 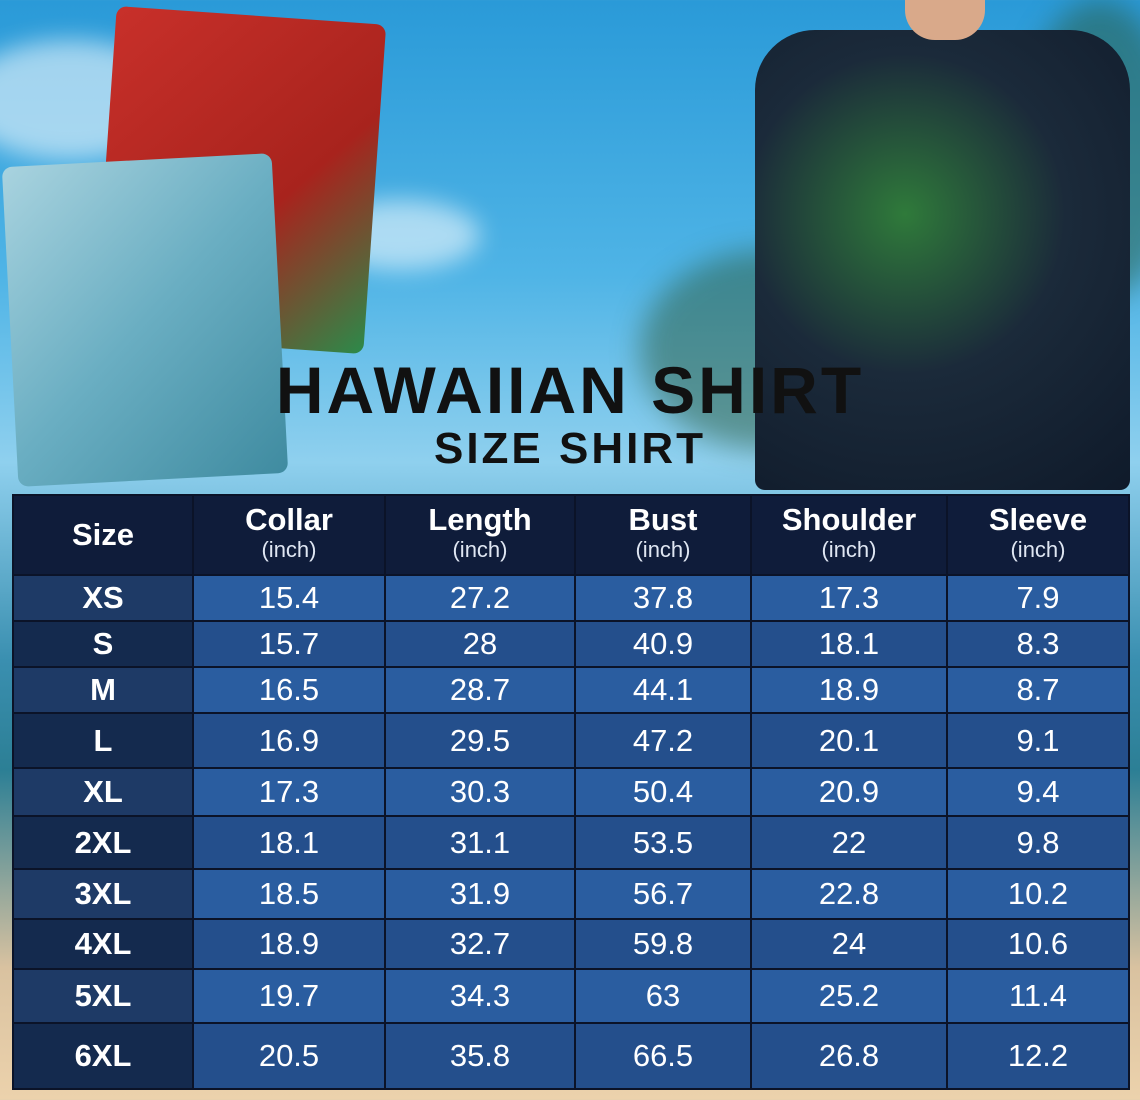 What do you see at coordinates (289, 894) in the screenshot?
I see `measurement-cell: 18.5` at bounding box center [289, 894].